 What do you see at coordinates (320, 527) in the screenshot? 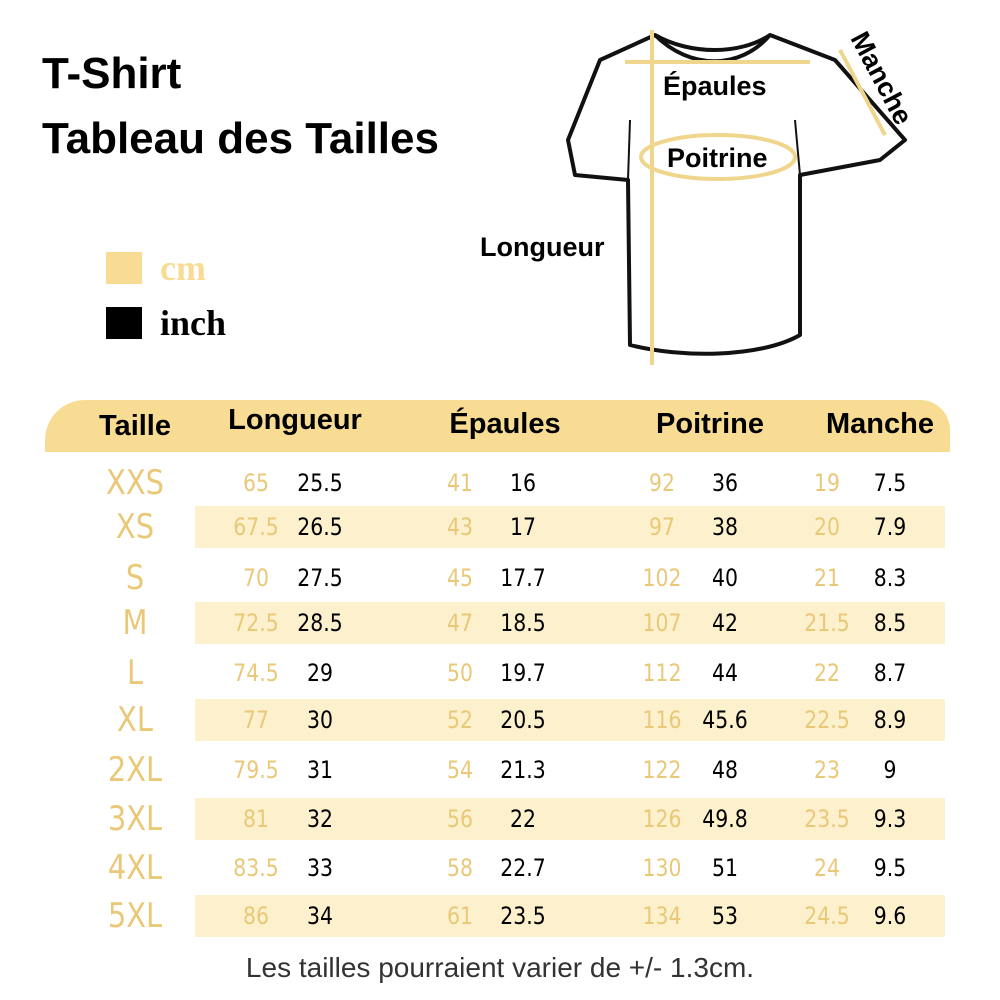
I see `longueur-inch-value: 26.5` at bounding box center [320, 527].